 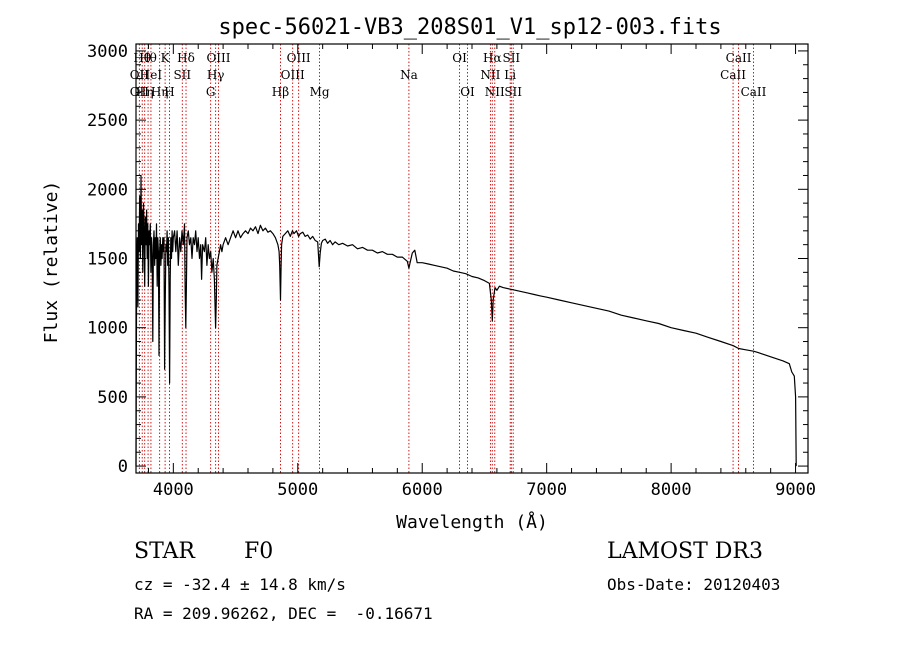 What do you see at coordinates (240, 584) in the screenshot?
I see `redshift-velocity: cz = -32.4 ± 14.8 km/s` at bounding box center [240, 584].